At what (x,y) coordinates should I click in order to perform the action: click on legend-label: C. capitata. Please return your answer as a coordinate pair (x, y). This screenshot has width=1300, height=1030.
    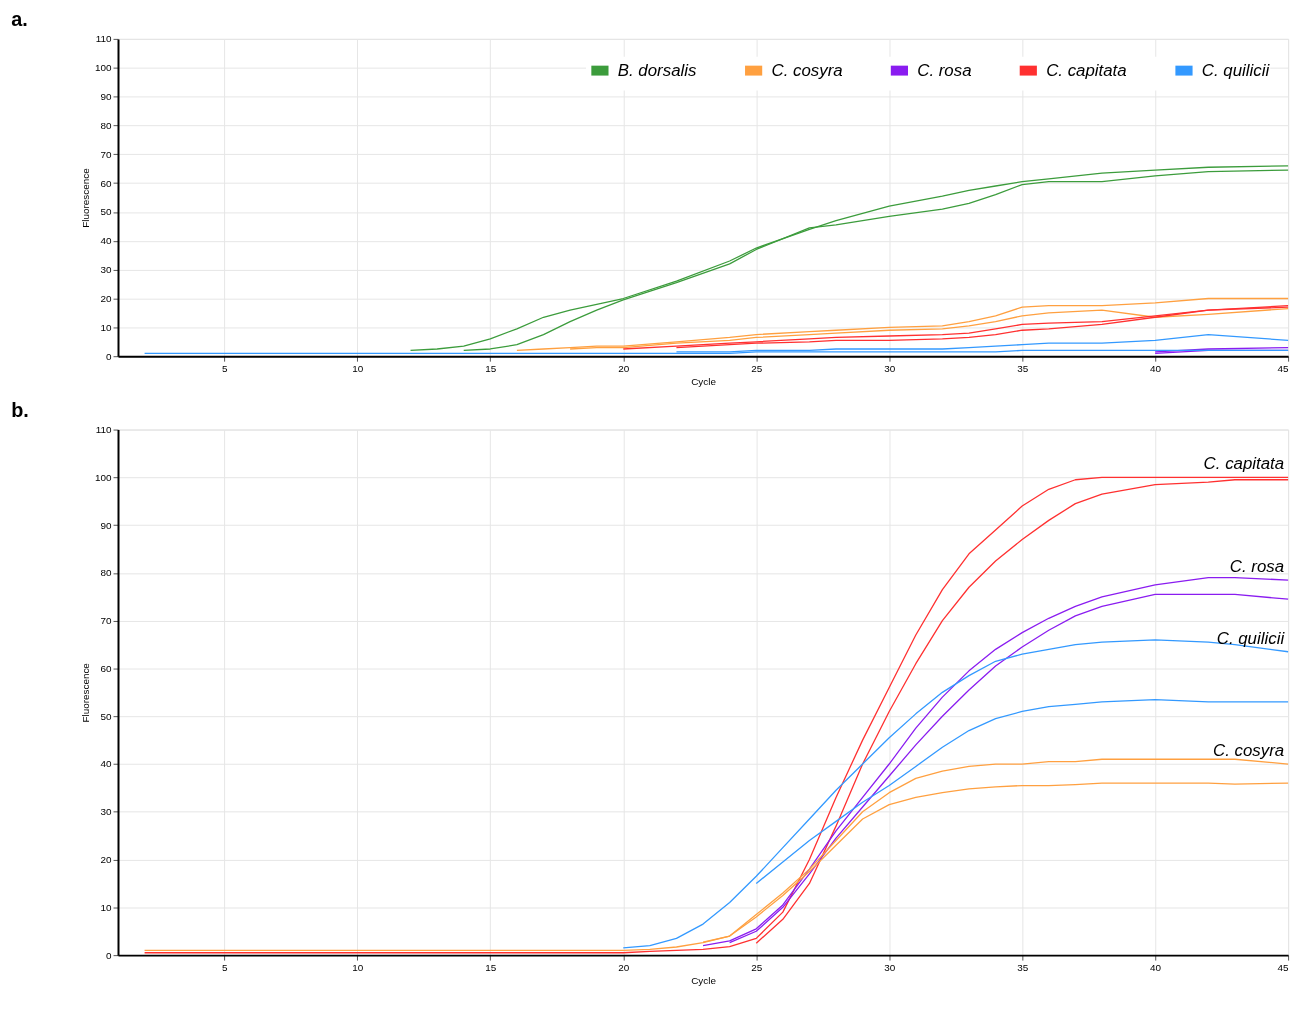
    Looking at the image, I should click on (1086, 70).